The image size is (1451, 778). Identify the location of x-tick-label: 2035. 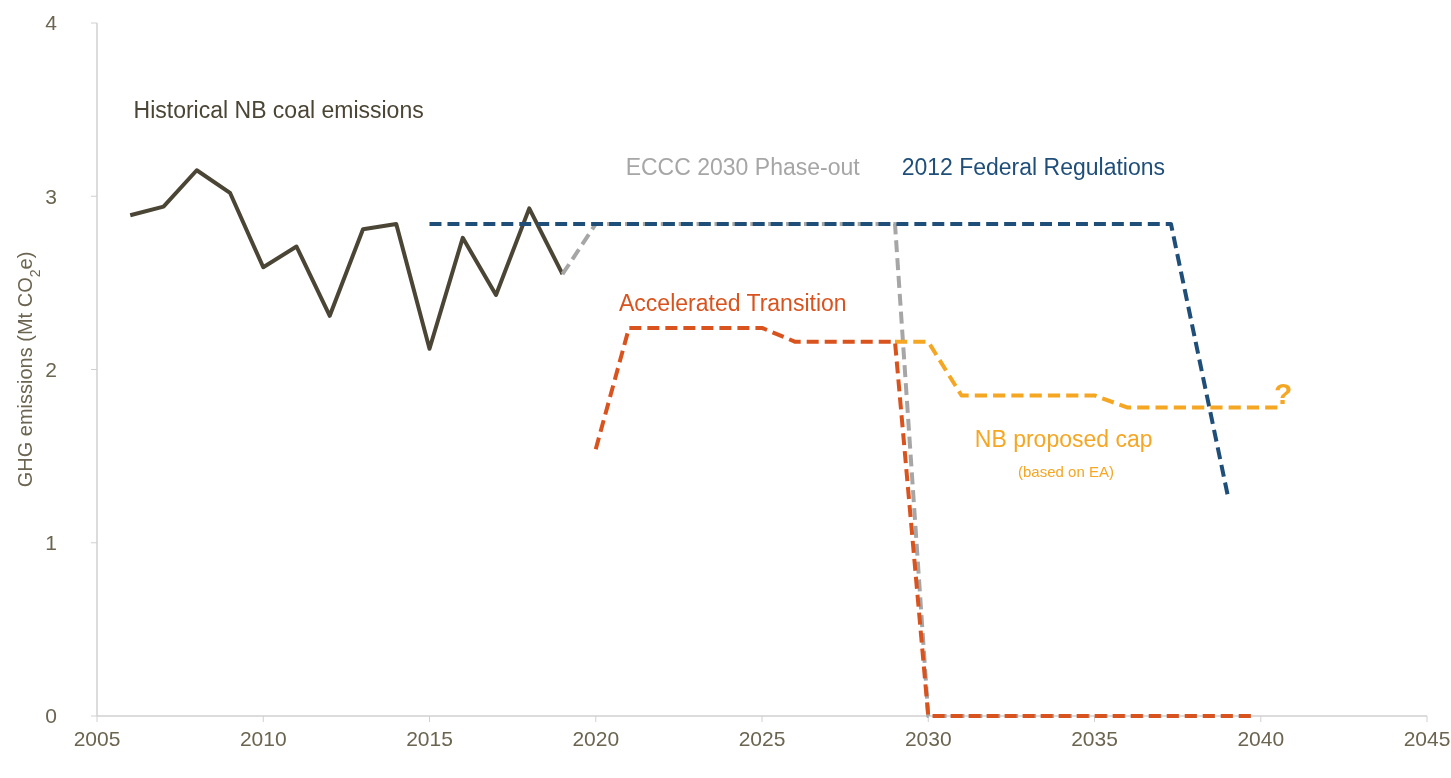
(1094, 738).